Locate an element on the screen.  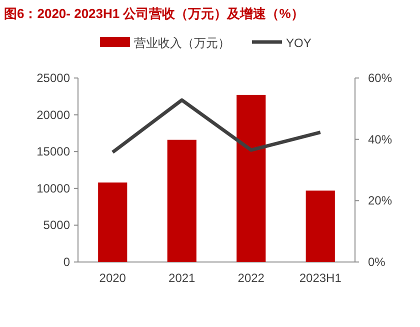
y-tick-label: 0 is located at coordinates (66, 262).